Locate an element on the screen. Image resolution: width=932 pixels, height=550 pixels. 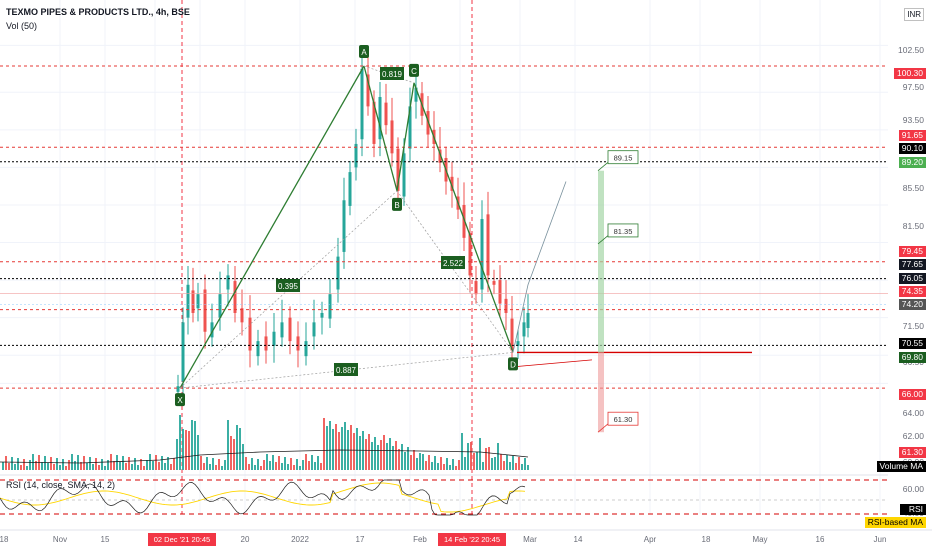
price-tag: 69.80 is located at coordinates (912, 357).